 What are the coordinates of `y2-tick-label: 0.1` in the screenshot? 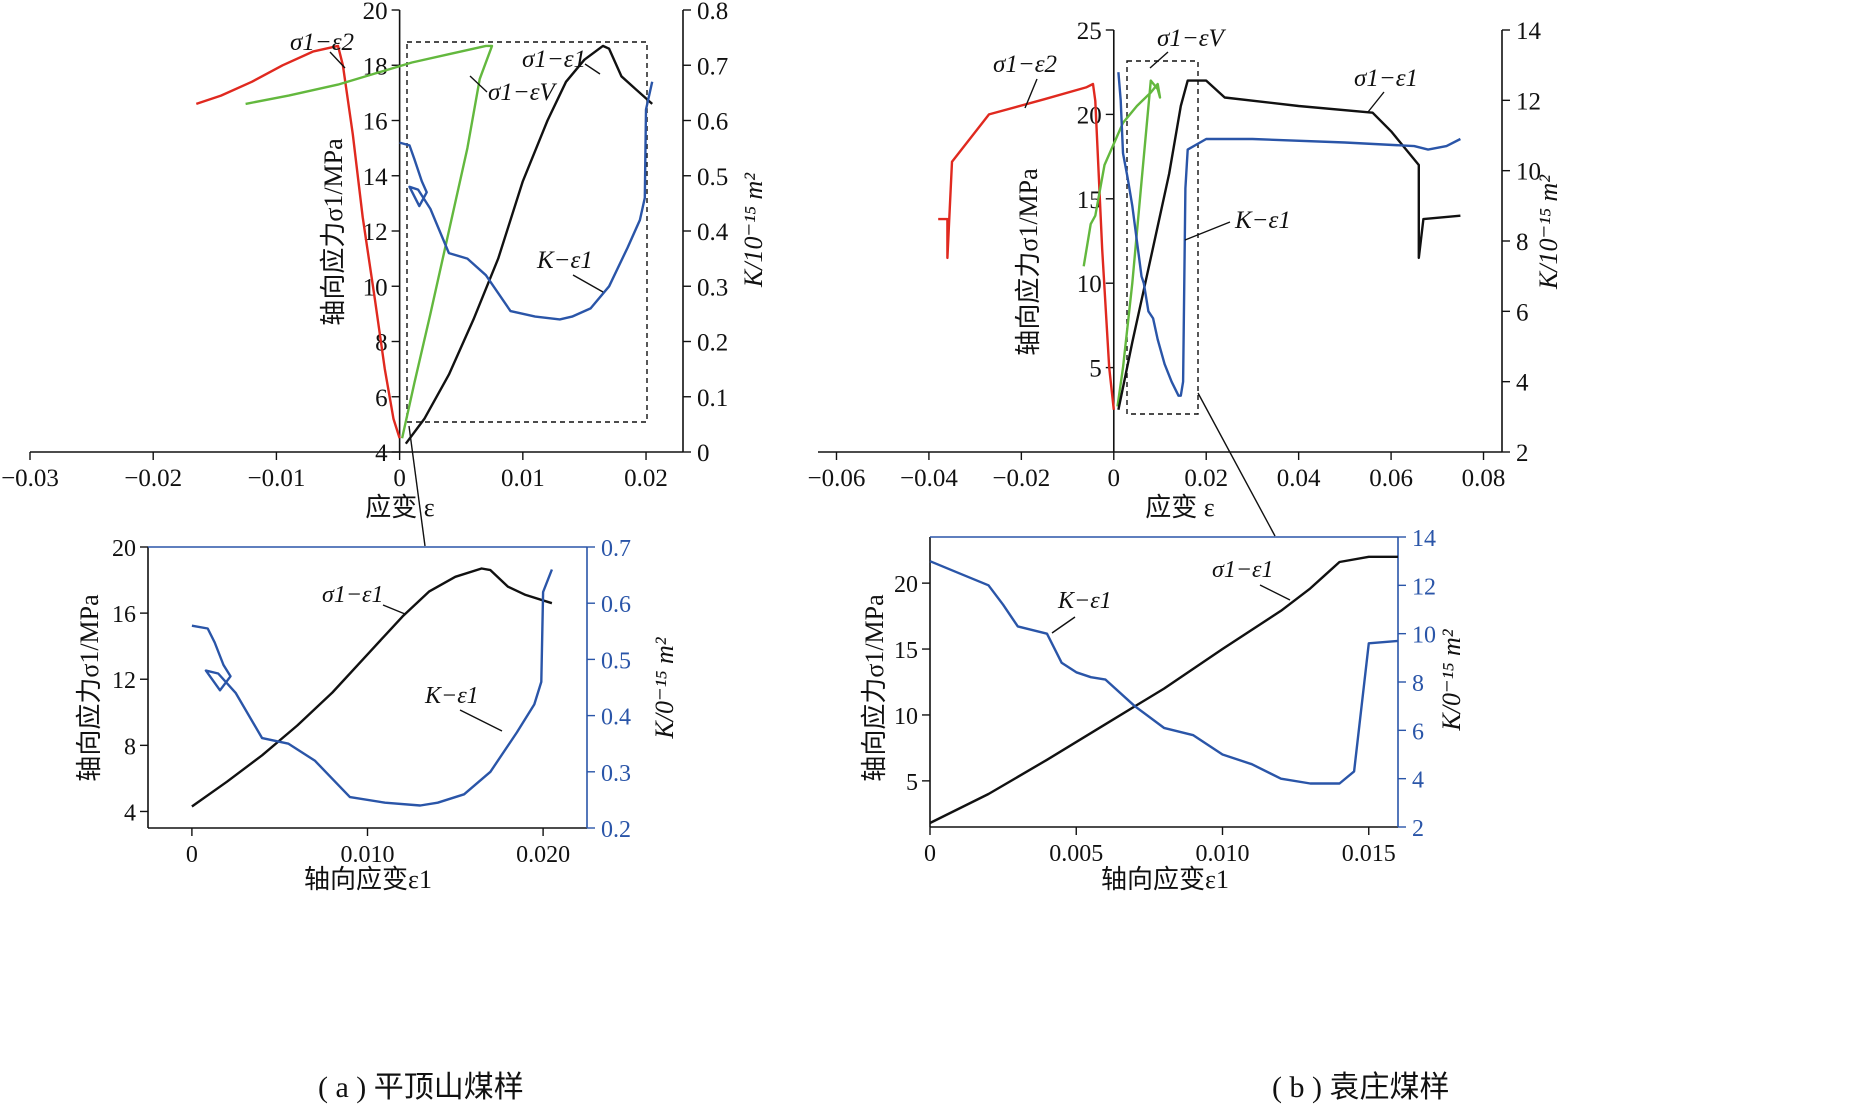 It's located at (712, 398).